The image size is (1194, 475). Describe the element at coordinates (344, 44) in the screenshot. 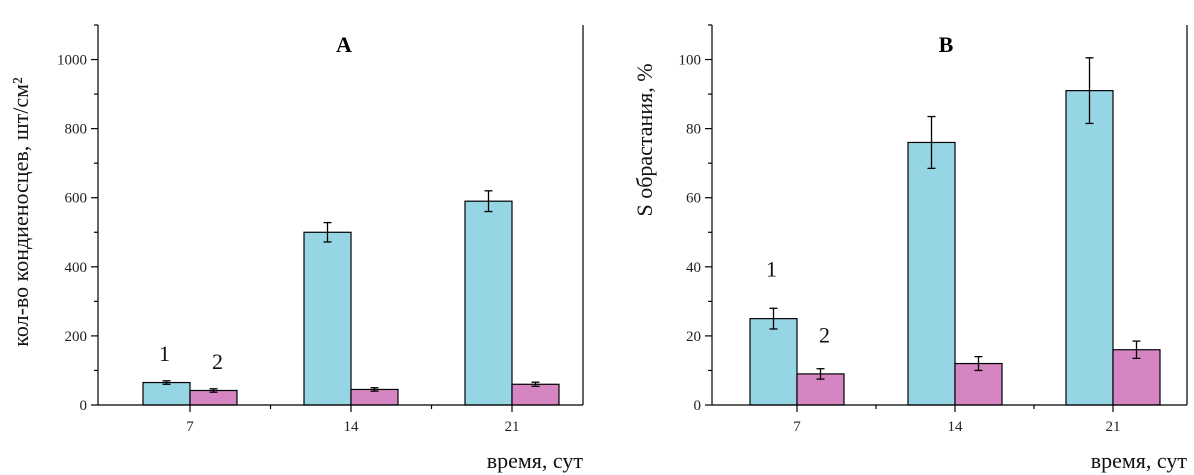

I see `panel-a-title: A` at that location.